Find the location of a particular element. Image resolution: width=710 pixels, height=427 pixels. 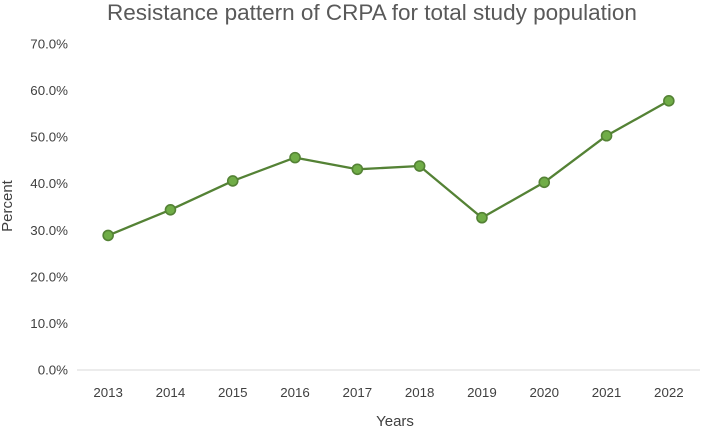

data-point-2014 is located at coordinates (170, 209).